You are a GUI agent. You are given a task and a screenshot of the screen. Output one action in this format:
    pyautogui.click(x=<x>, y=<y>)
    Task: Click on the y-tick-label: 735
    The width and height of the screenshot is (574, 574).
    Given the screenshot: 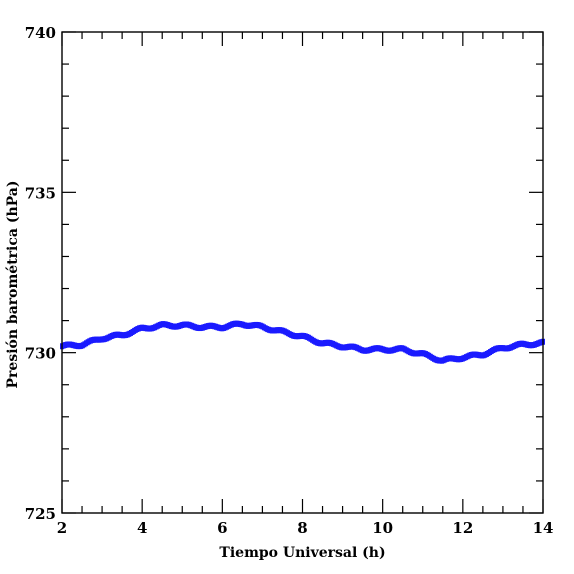 What is the action you would take?
    pyautogui.click(x=40, y=193)
    